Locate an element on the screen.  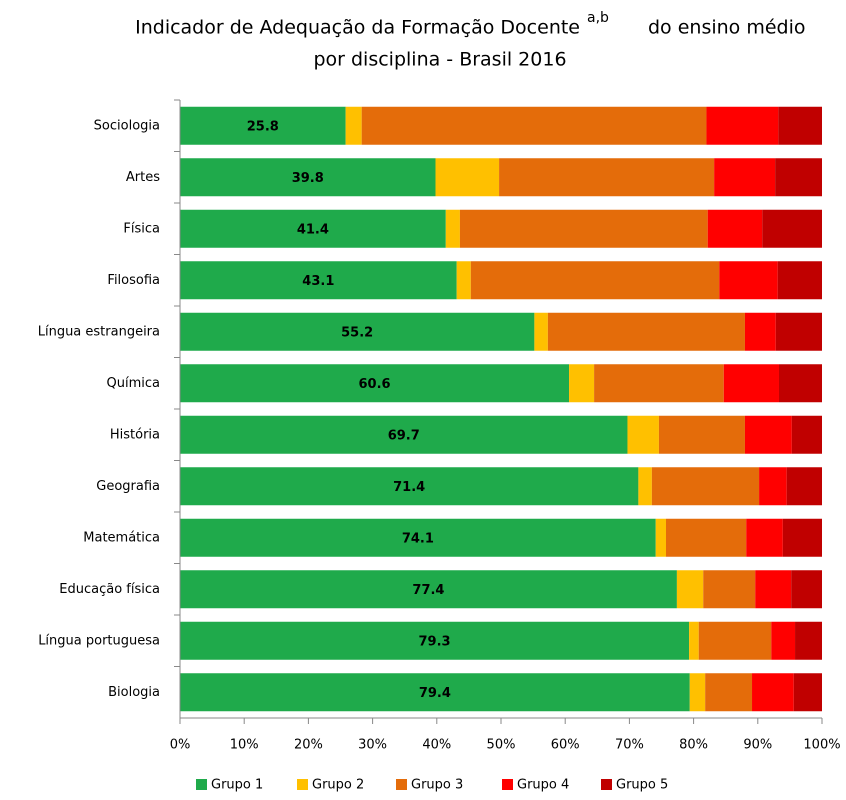
y-tick-label: Artes is located at coordinates (143, 177).